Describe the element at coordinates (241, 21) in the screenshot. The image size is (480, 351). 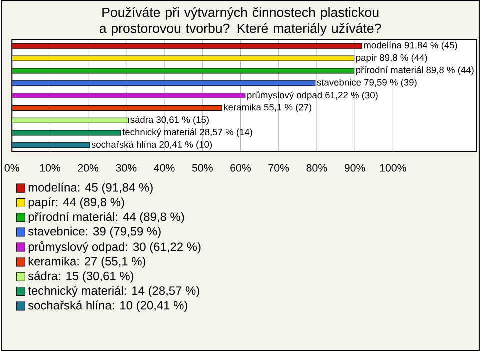
I see `chart-title: Používáte při výtvarných činnostech plastickou a prostorovou tvorbu? Které materiály užíváte?` at that location.